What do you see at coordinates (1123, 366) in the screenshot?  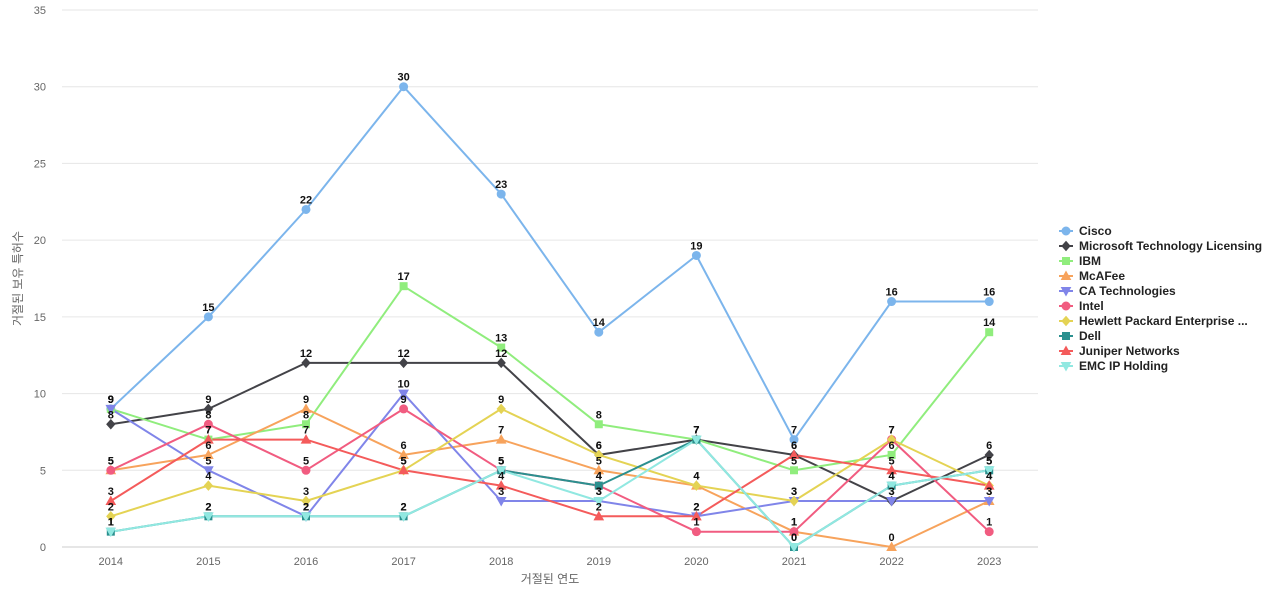 I see `legend-label: EMC IP Holding` at bounding box center [1123, 366].